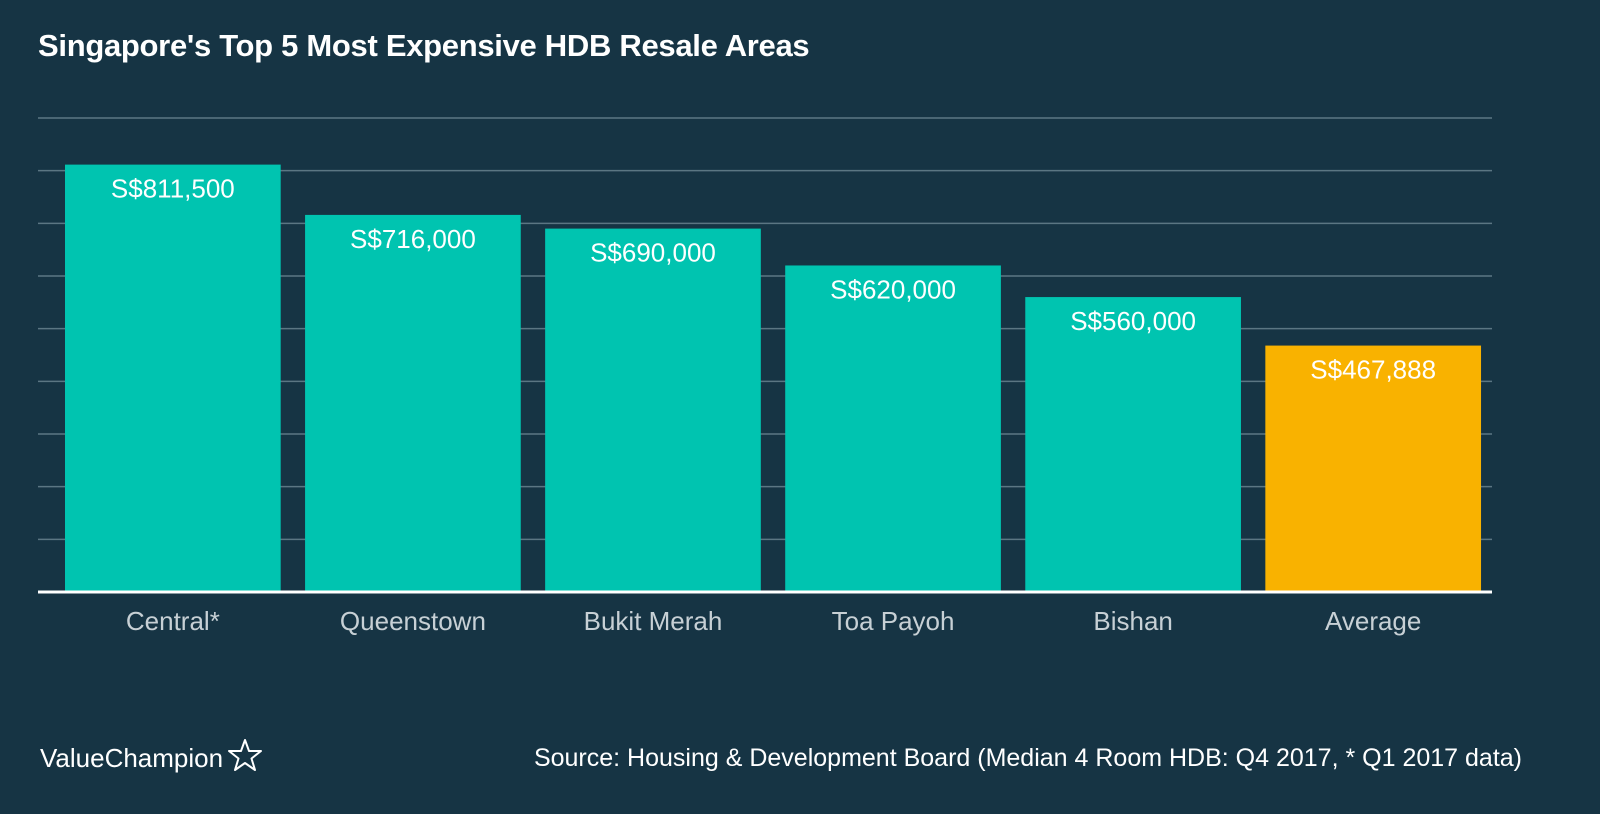  Describe the element at coordinates (1373, 621) in the screenshot. I see `x-tick-label: Average` at that location.